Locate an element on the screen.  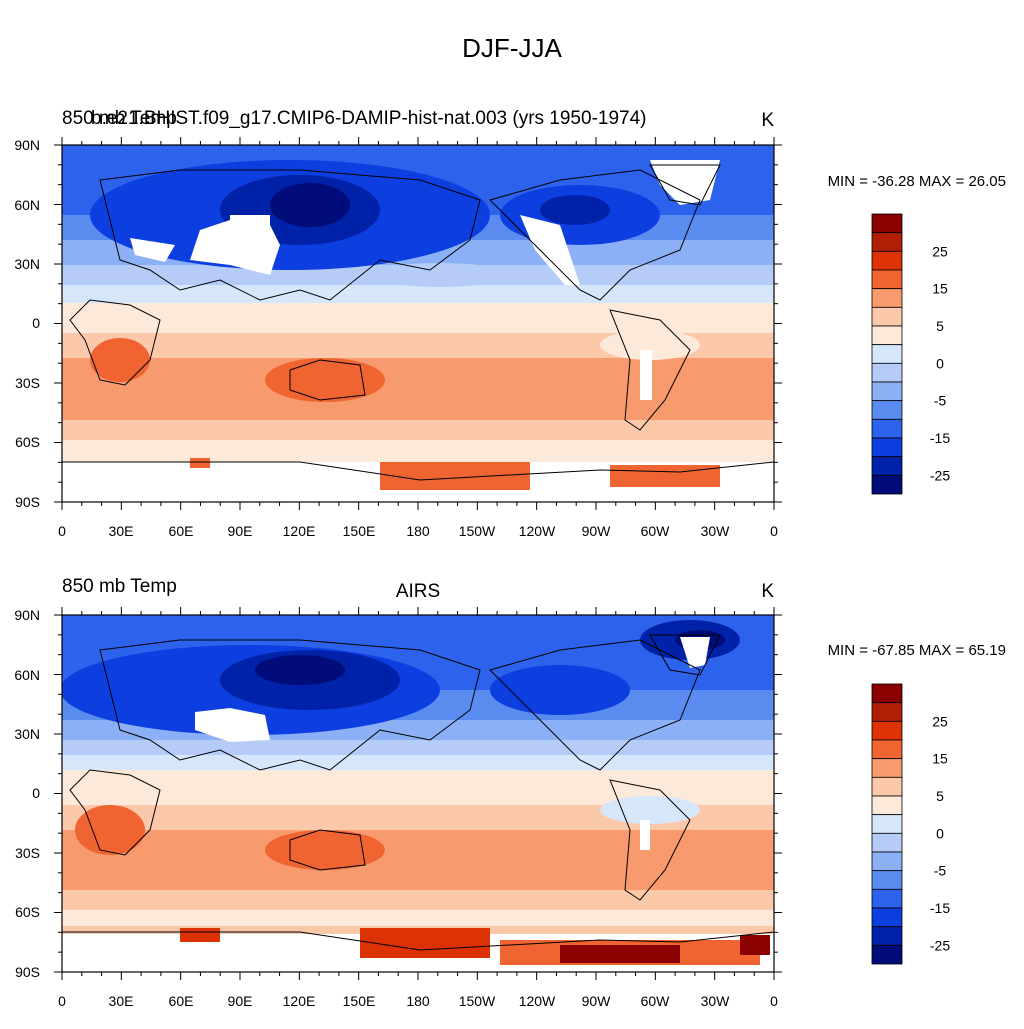
panel-top-minmax: MIN = -36.28 MAX = 26.05 is located at coordinates (917, 181).